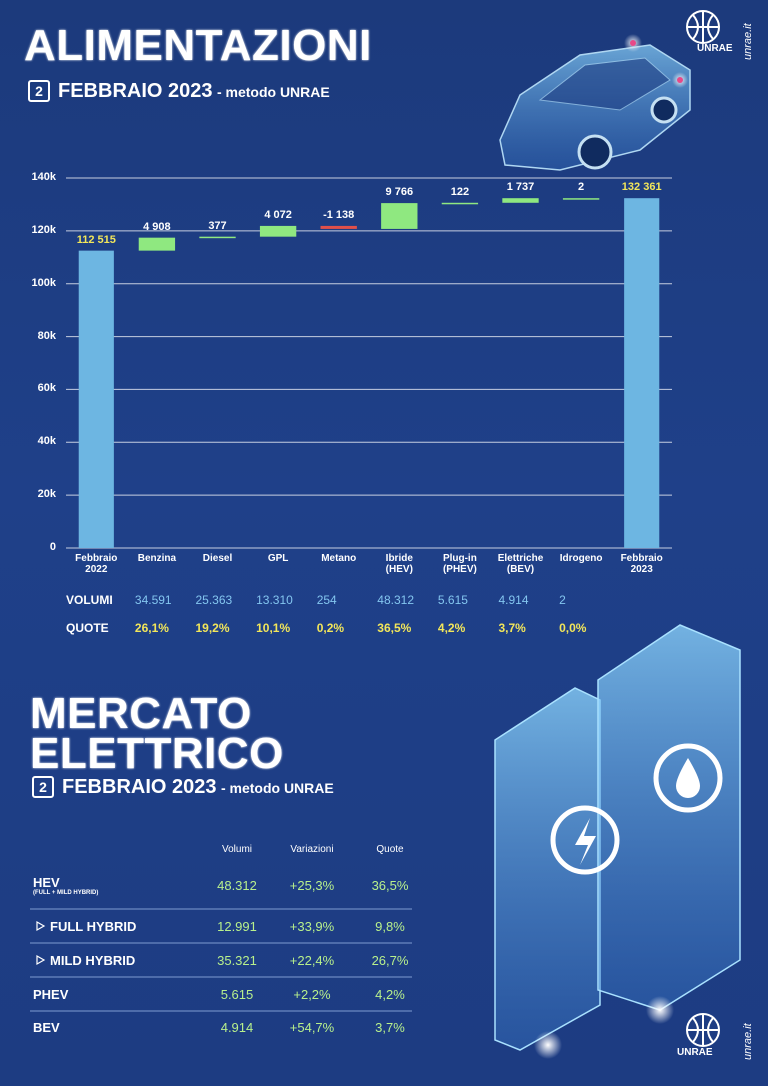  What do you see at coordinates (157, 733) in the screenshot?
I see `section-title: MERCATO ELETTRICO` at bounding box center [157, 733].